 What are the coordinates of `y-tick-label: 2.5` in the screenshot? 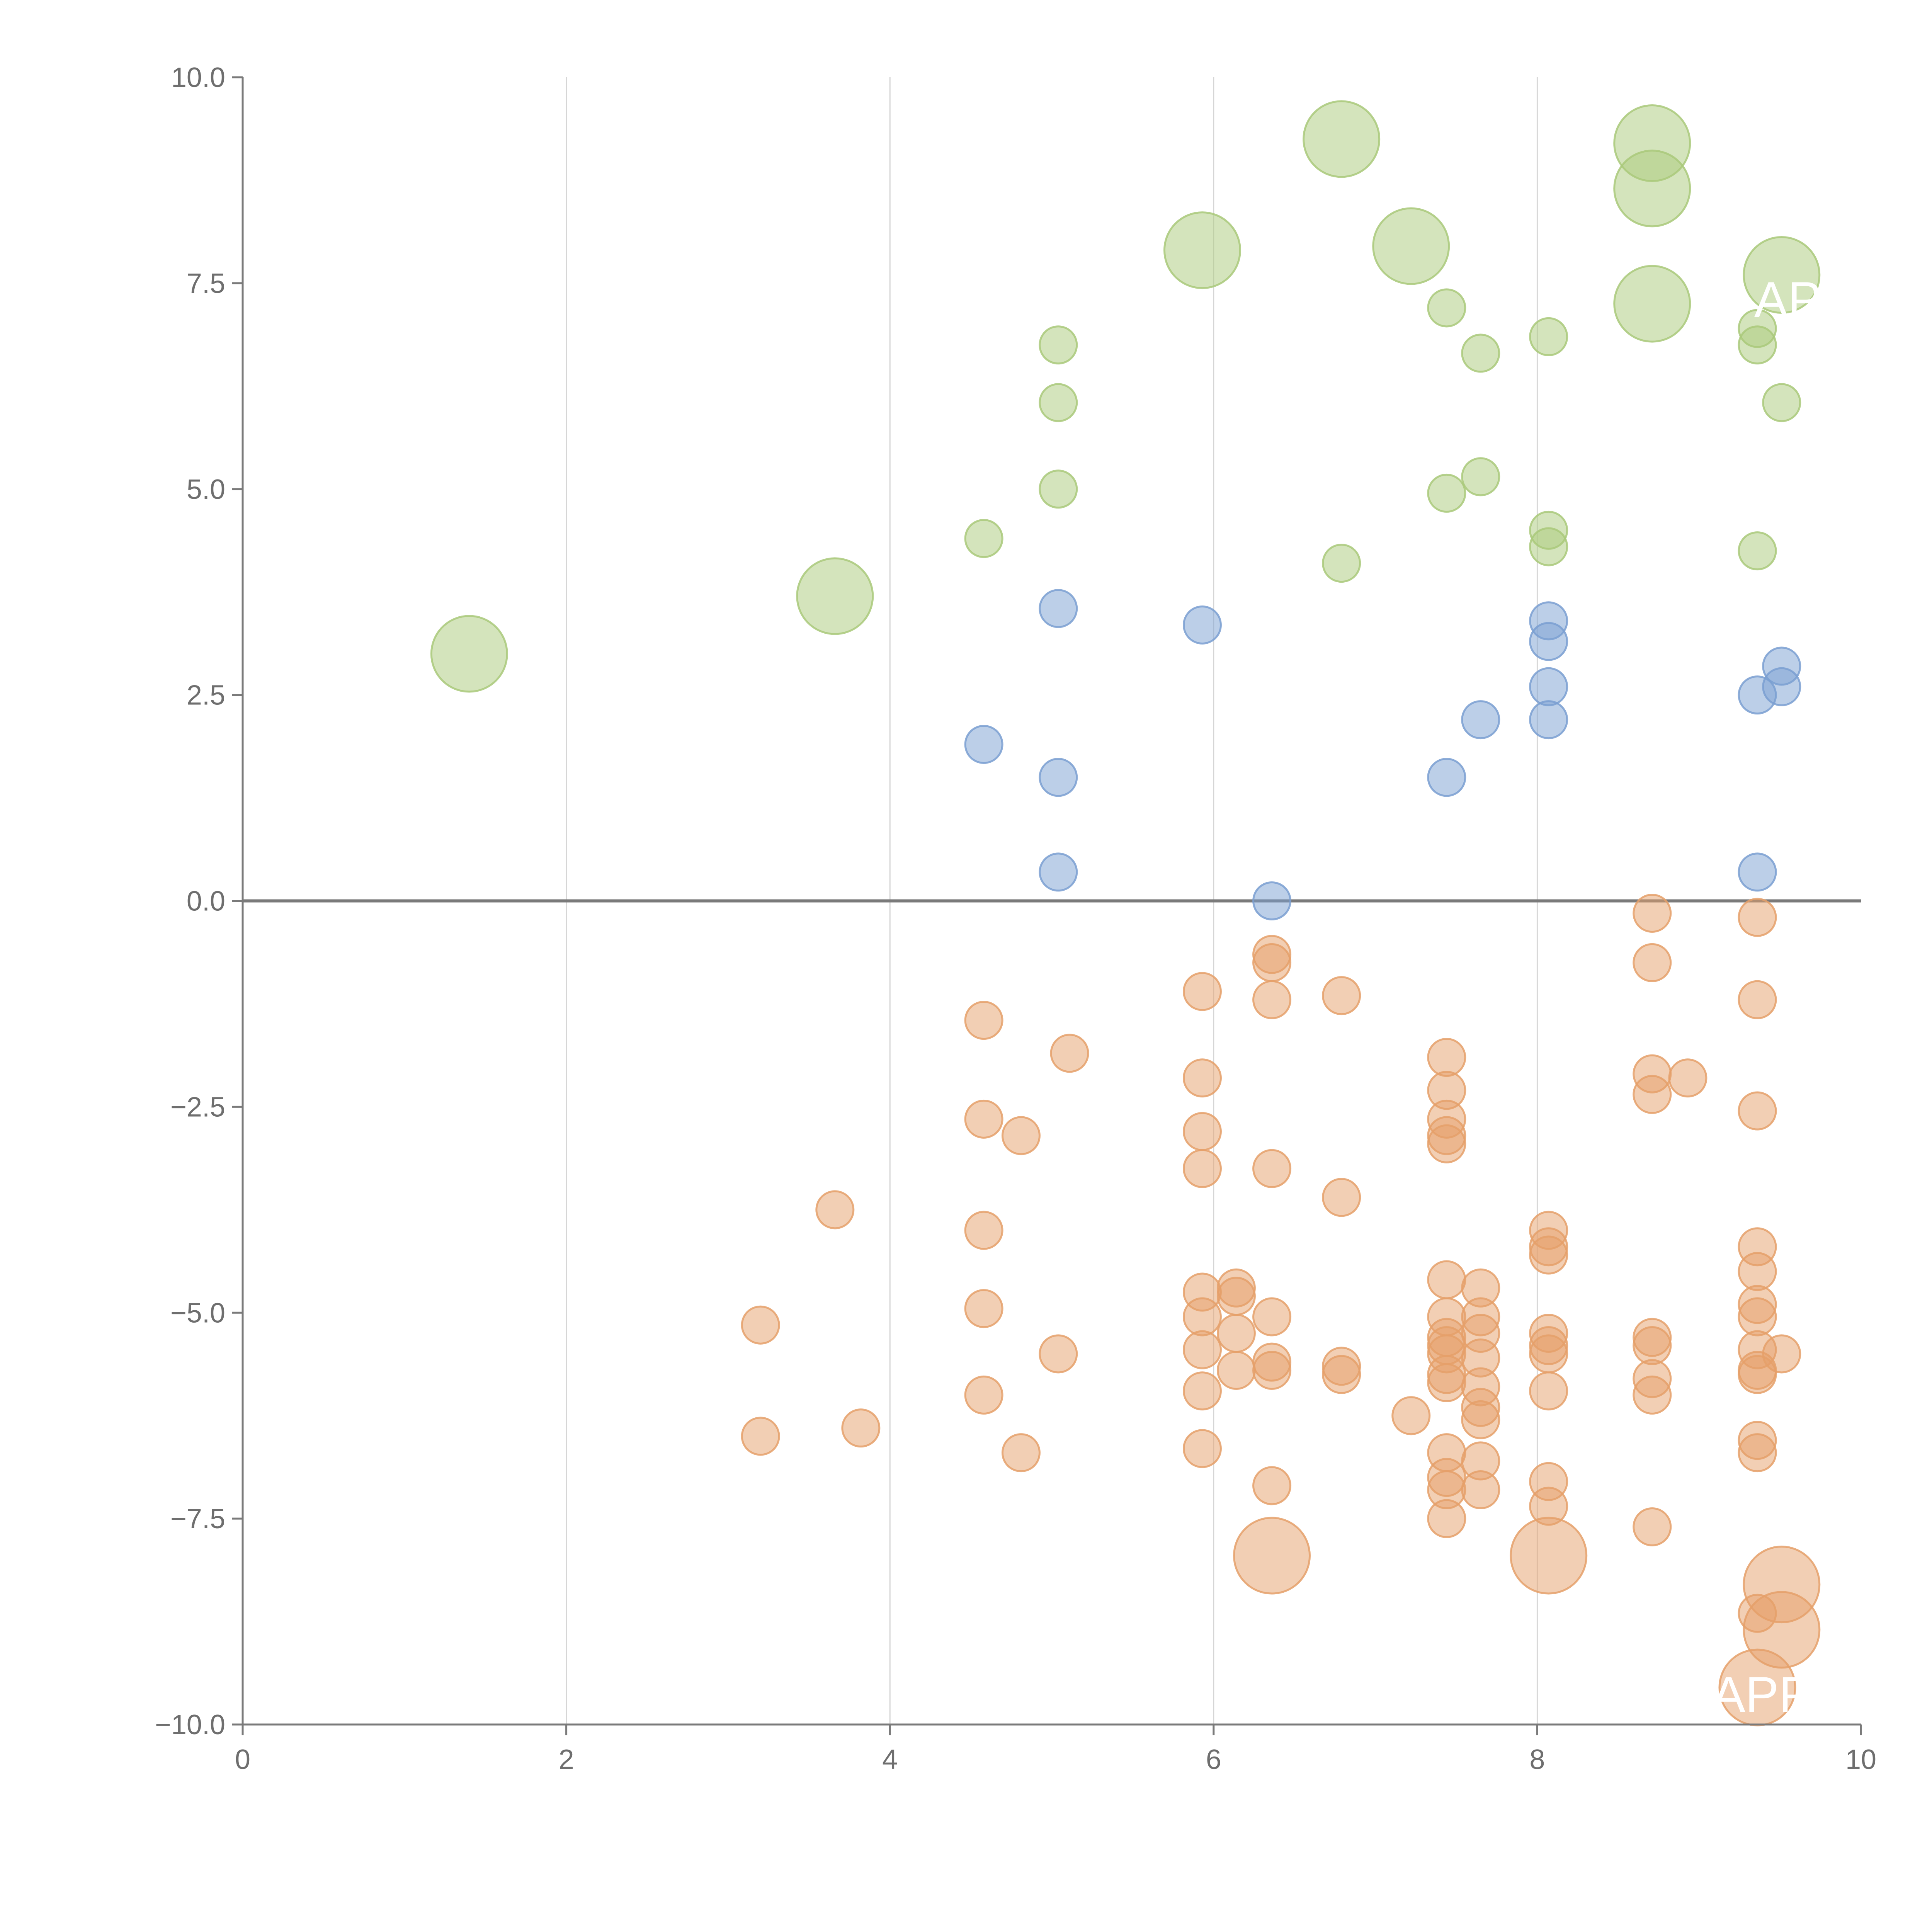 It's located at (206, 695).